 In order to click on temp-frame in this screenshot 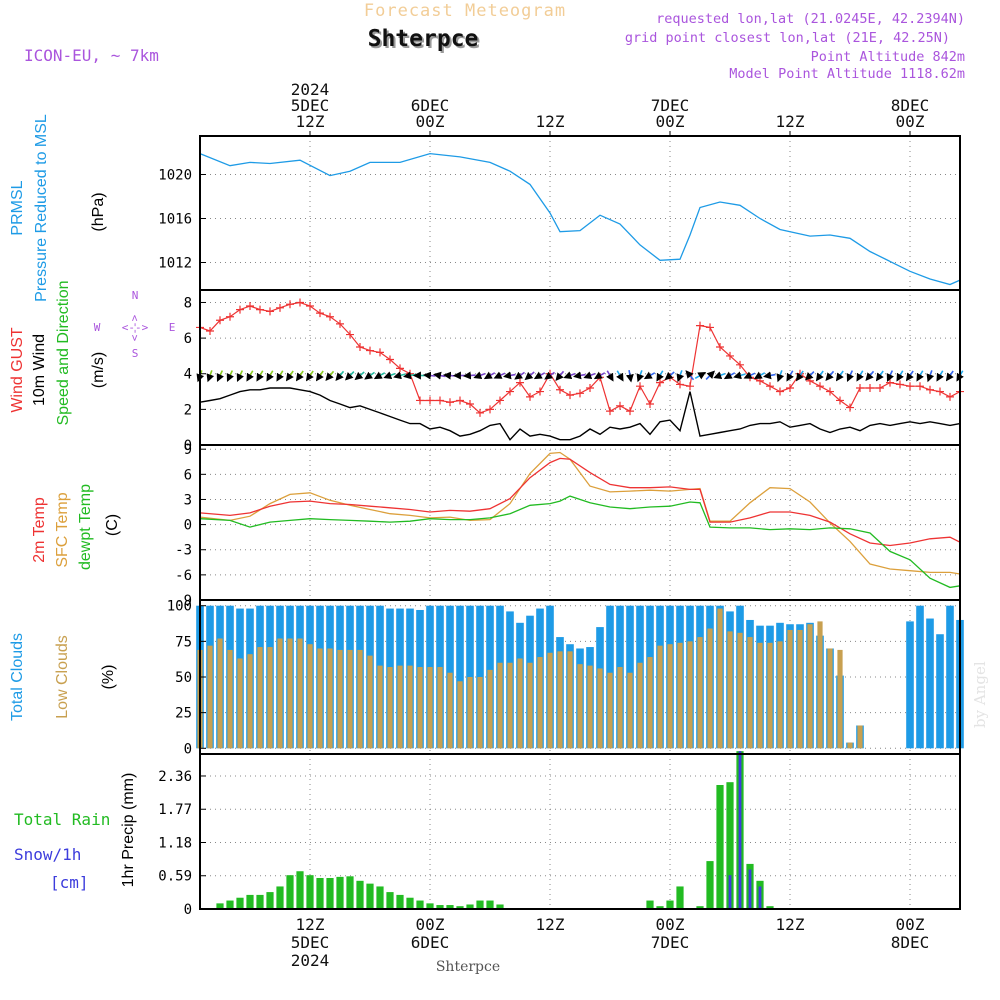, I will do `click(580, 522)`.